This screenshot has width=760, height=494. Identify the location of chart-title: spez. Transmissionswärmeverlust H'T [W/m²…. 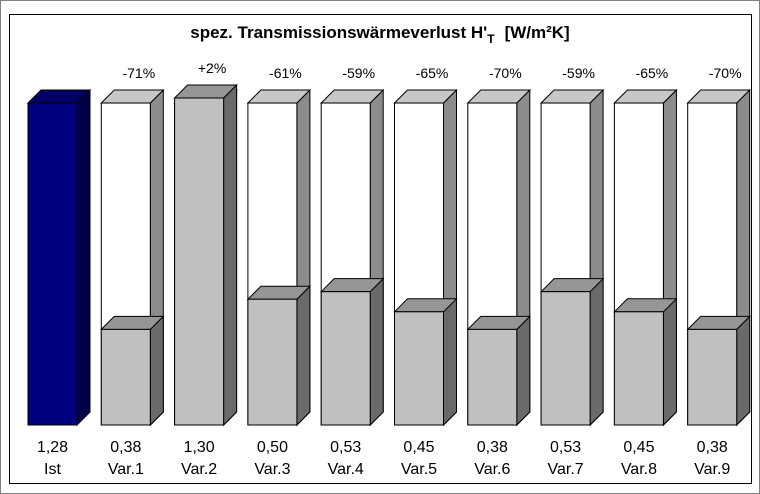
(379, 34).